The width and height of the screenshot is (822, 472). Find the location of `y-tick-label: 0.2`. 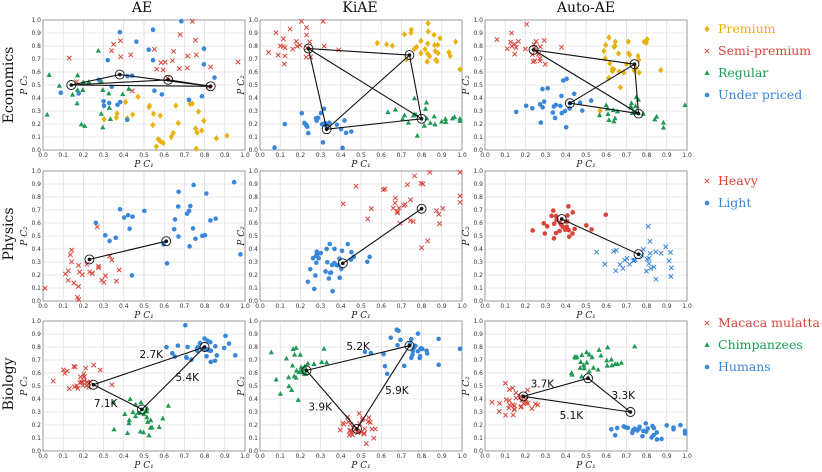

y-tick-label: 0.2 is located at coordinates (478, 425).